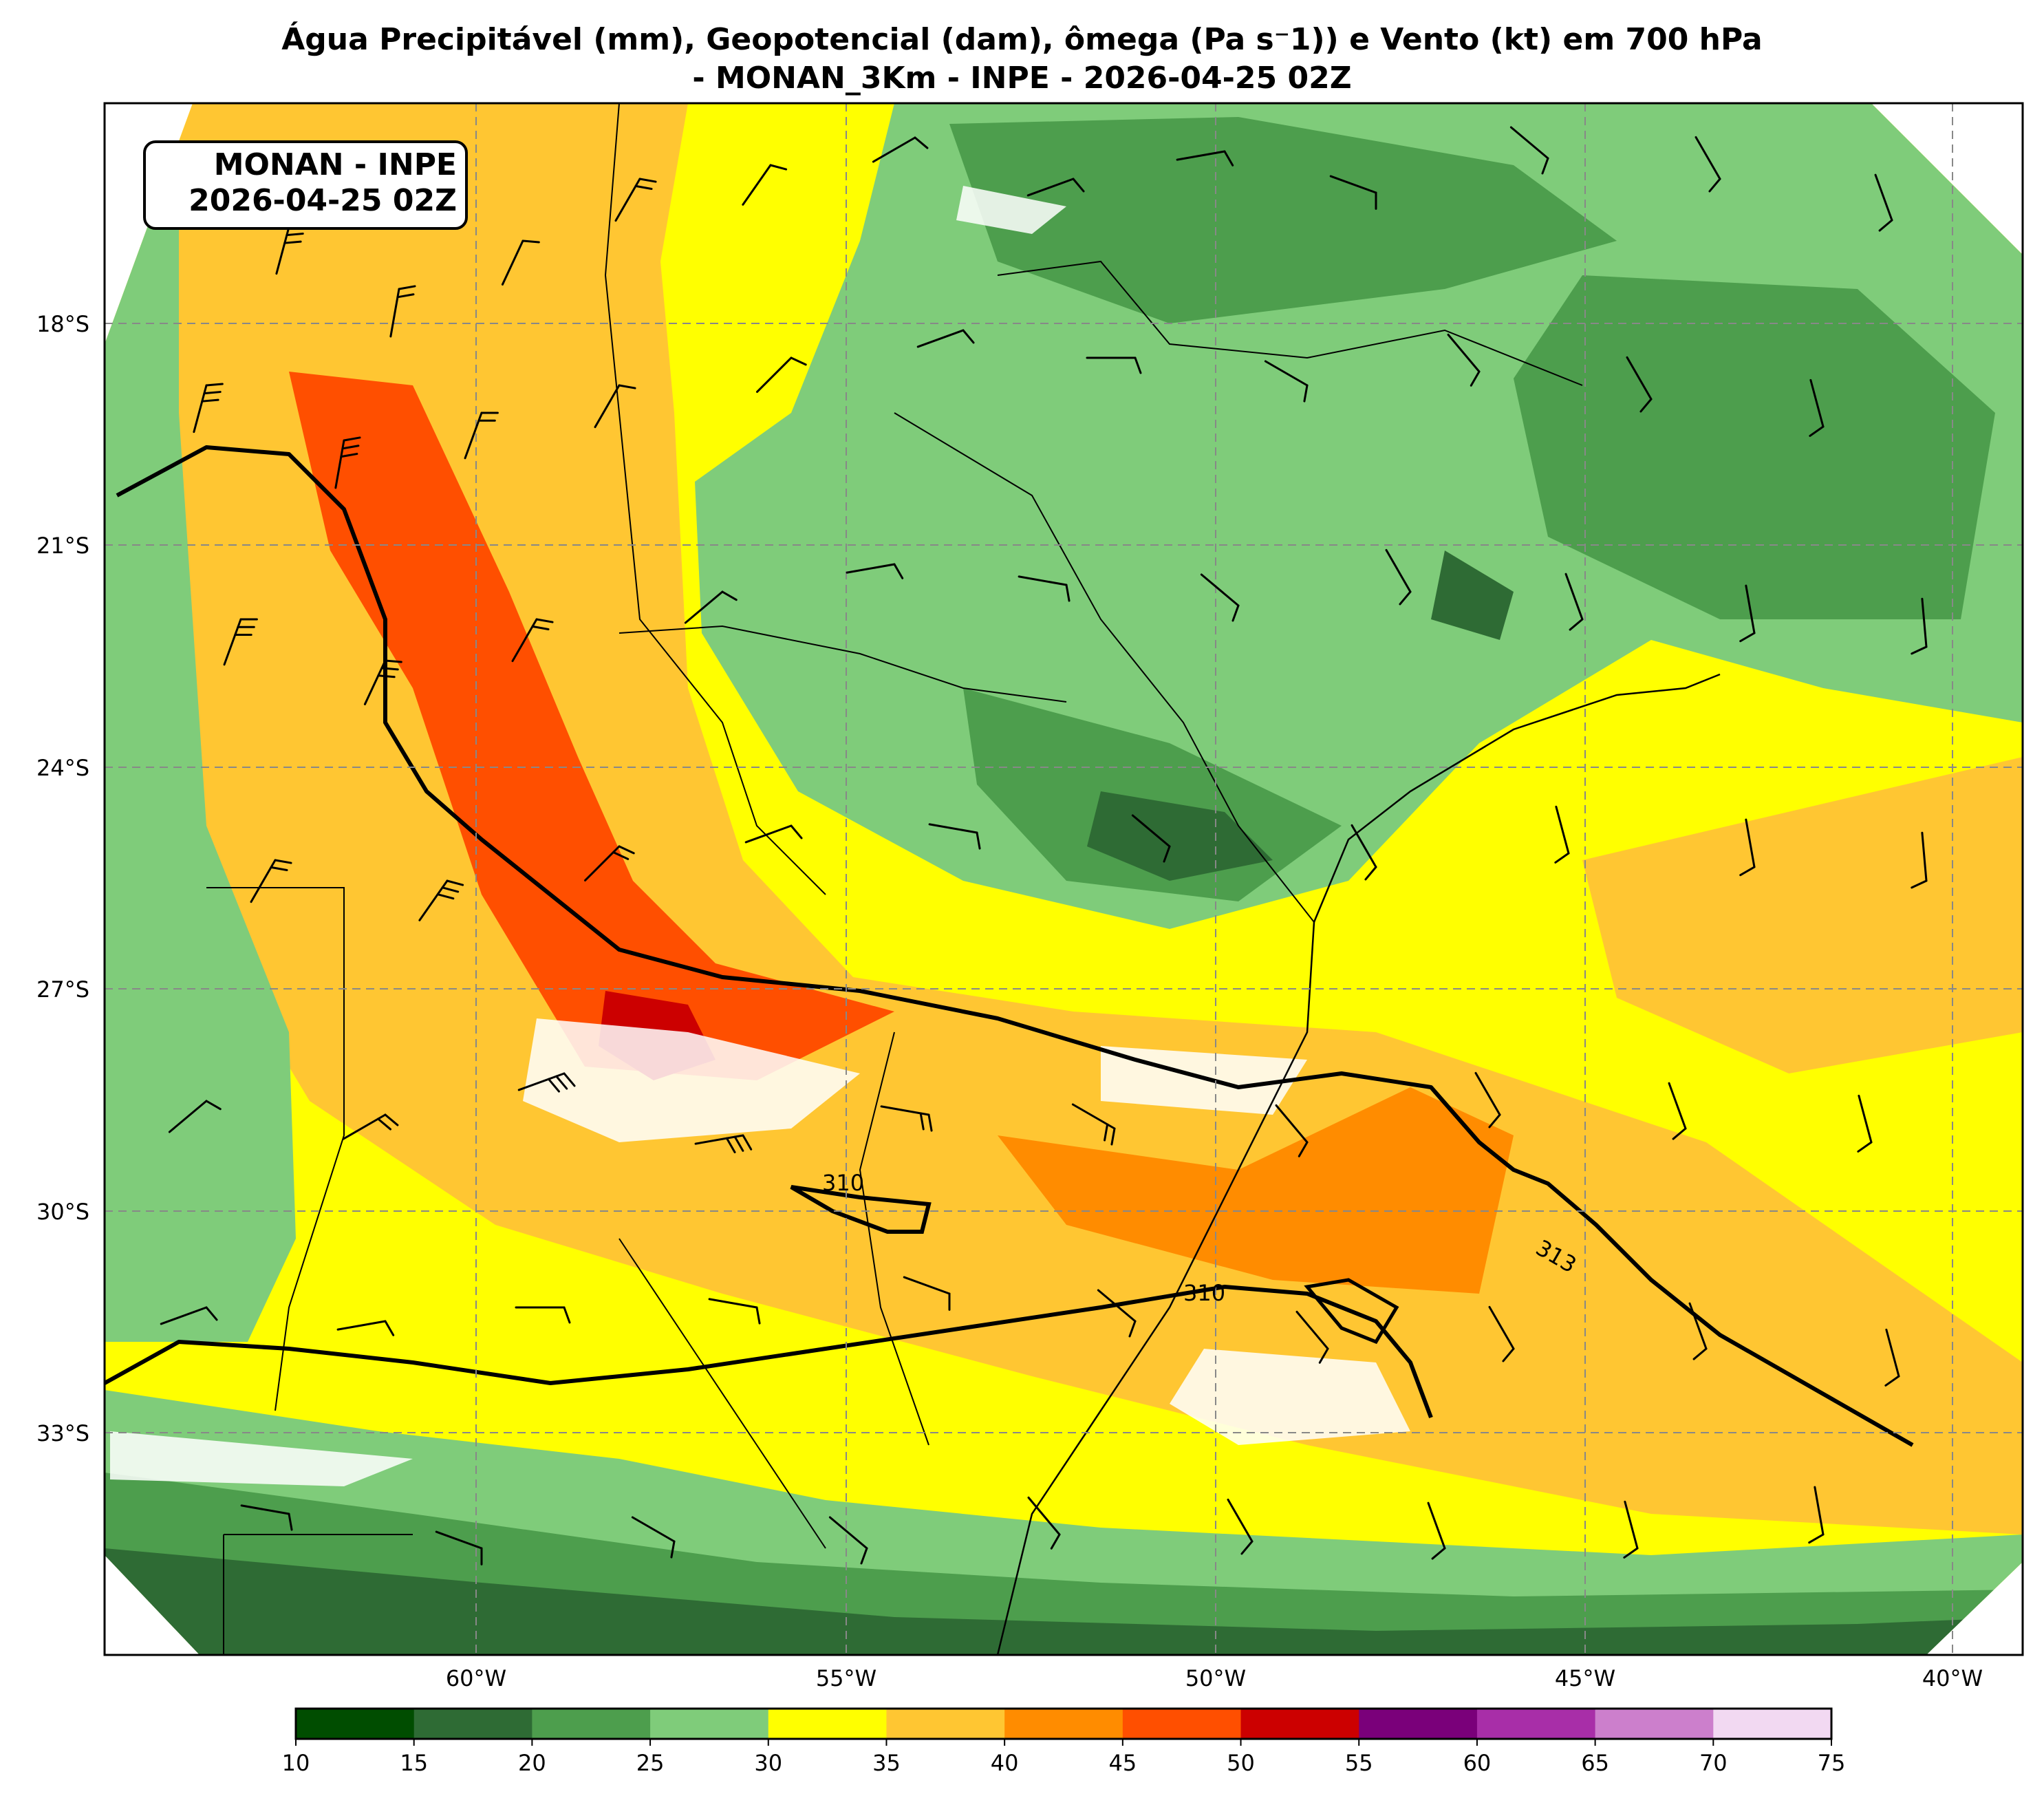 This screenshot has width=2044, height=1807. I want to click on colorbar-tick-label: 60, so click(1478, 1763).